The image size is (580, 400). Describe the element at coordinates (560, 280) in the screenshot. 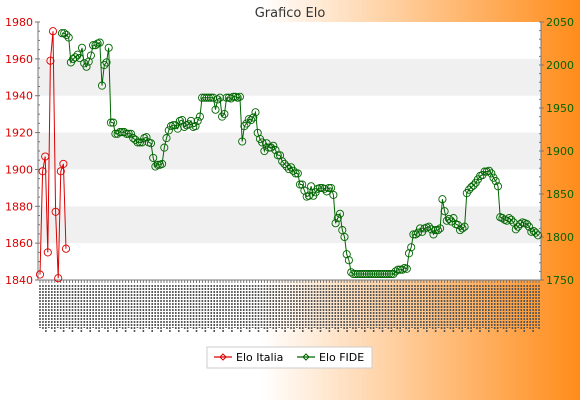

I see `y-right-tick-label: 1750` at that location.